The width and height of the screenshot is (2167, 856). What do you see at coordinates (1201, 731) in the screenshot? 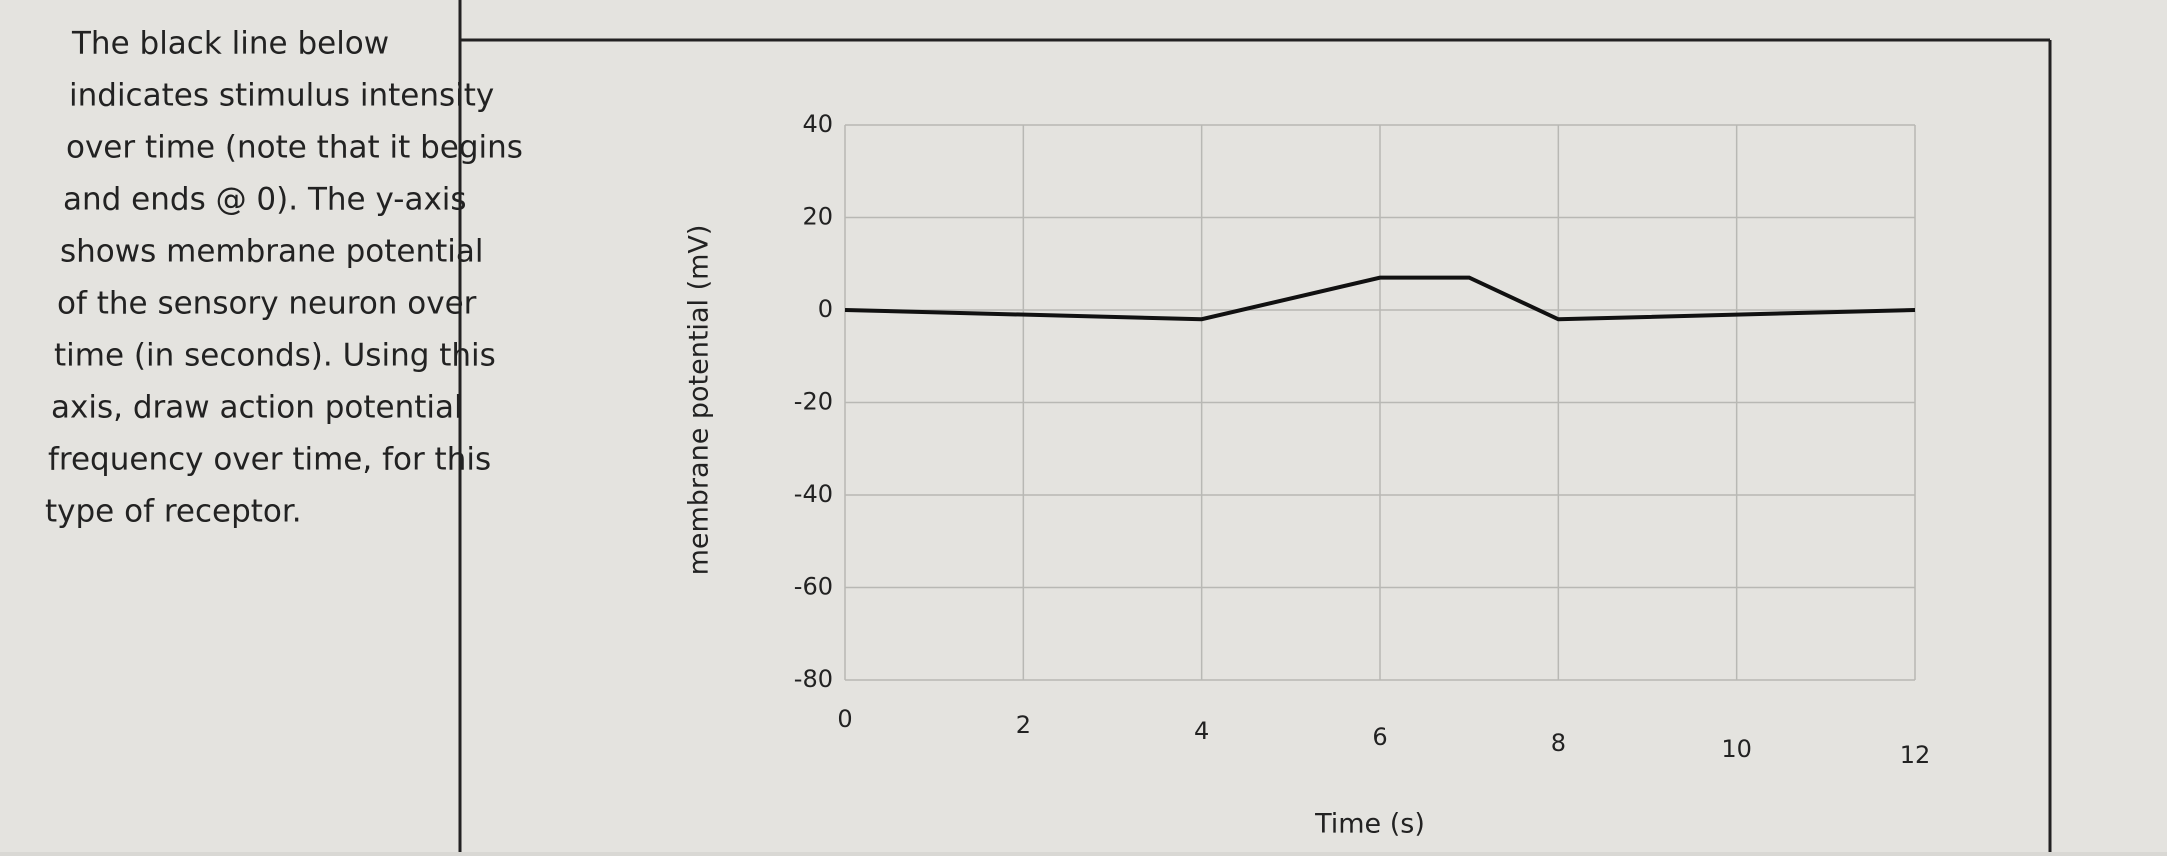
I see `x-tick-label: 4` at bounding box center [1201, 731].